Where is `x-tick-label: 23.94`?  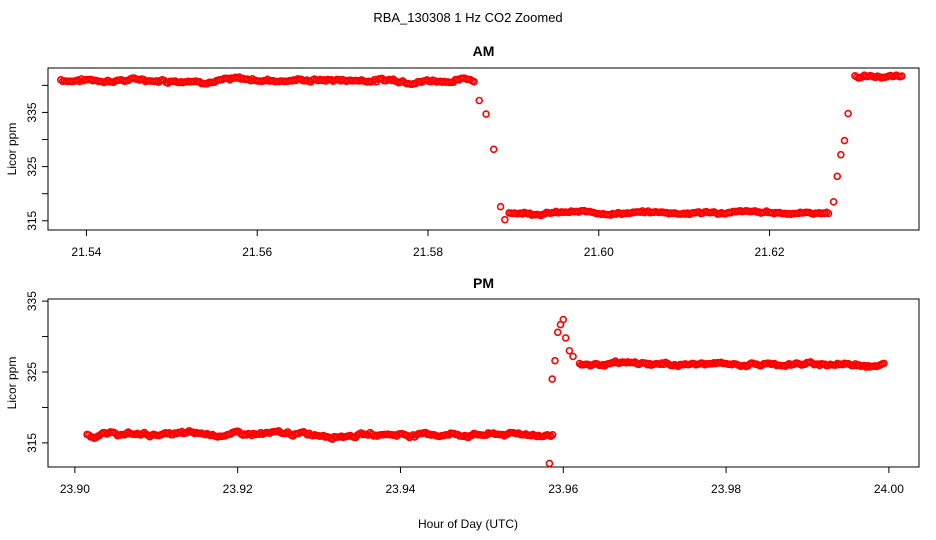 x-tick-label: 23.94 is located at coordinates (400, 489).